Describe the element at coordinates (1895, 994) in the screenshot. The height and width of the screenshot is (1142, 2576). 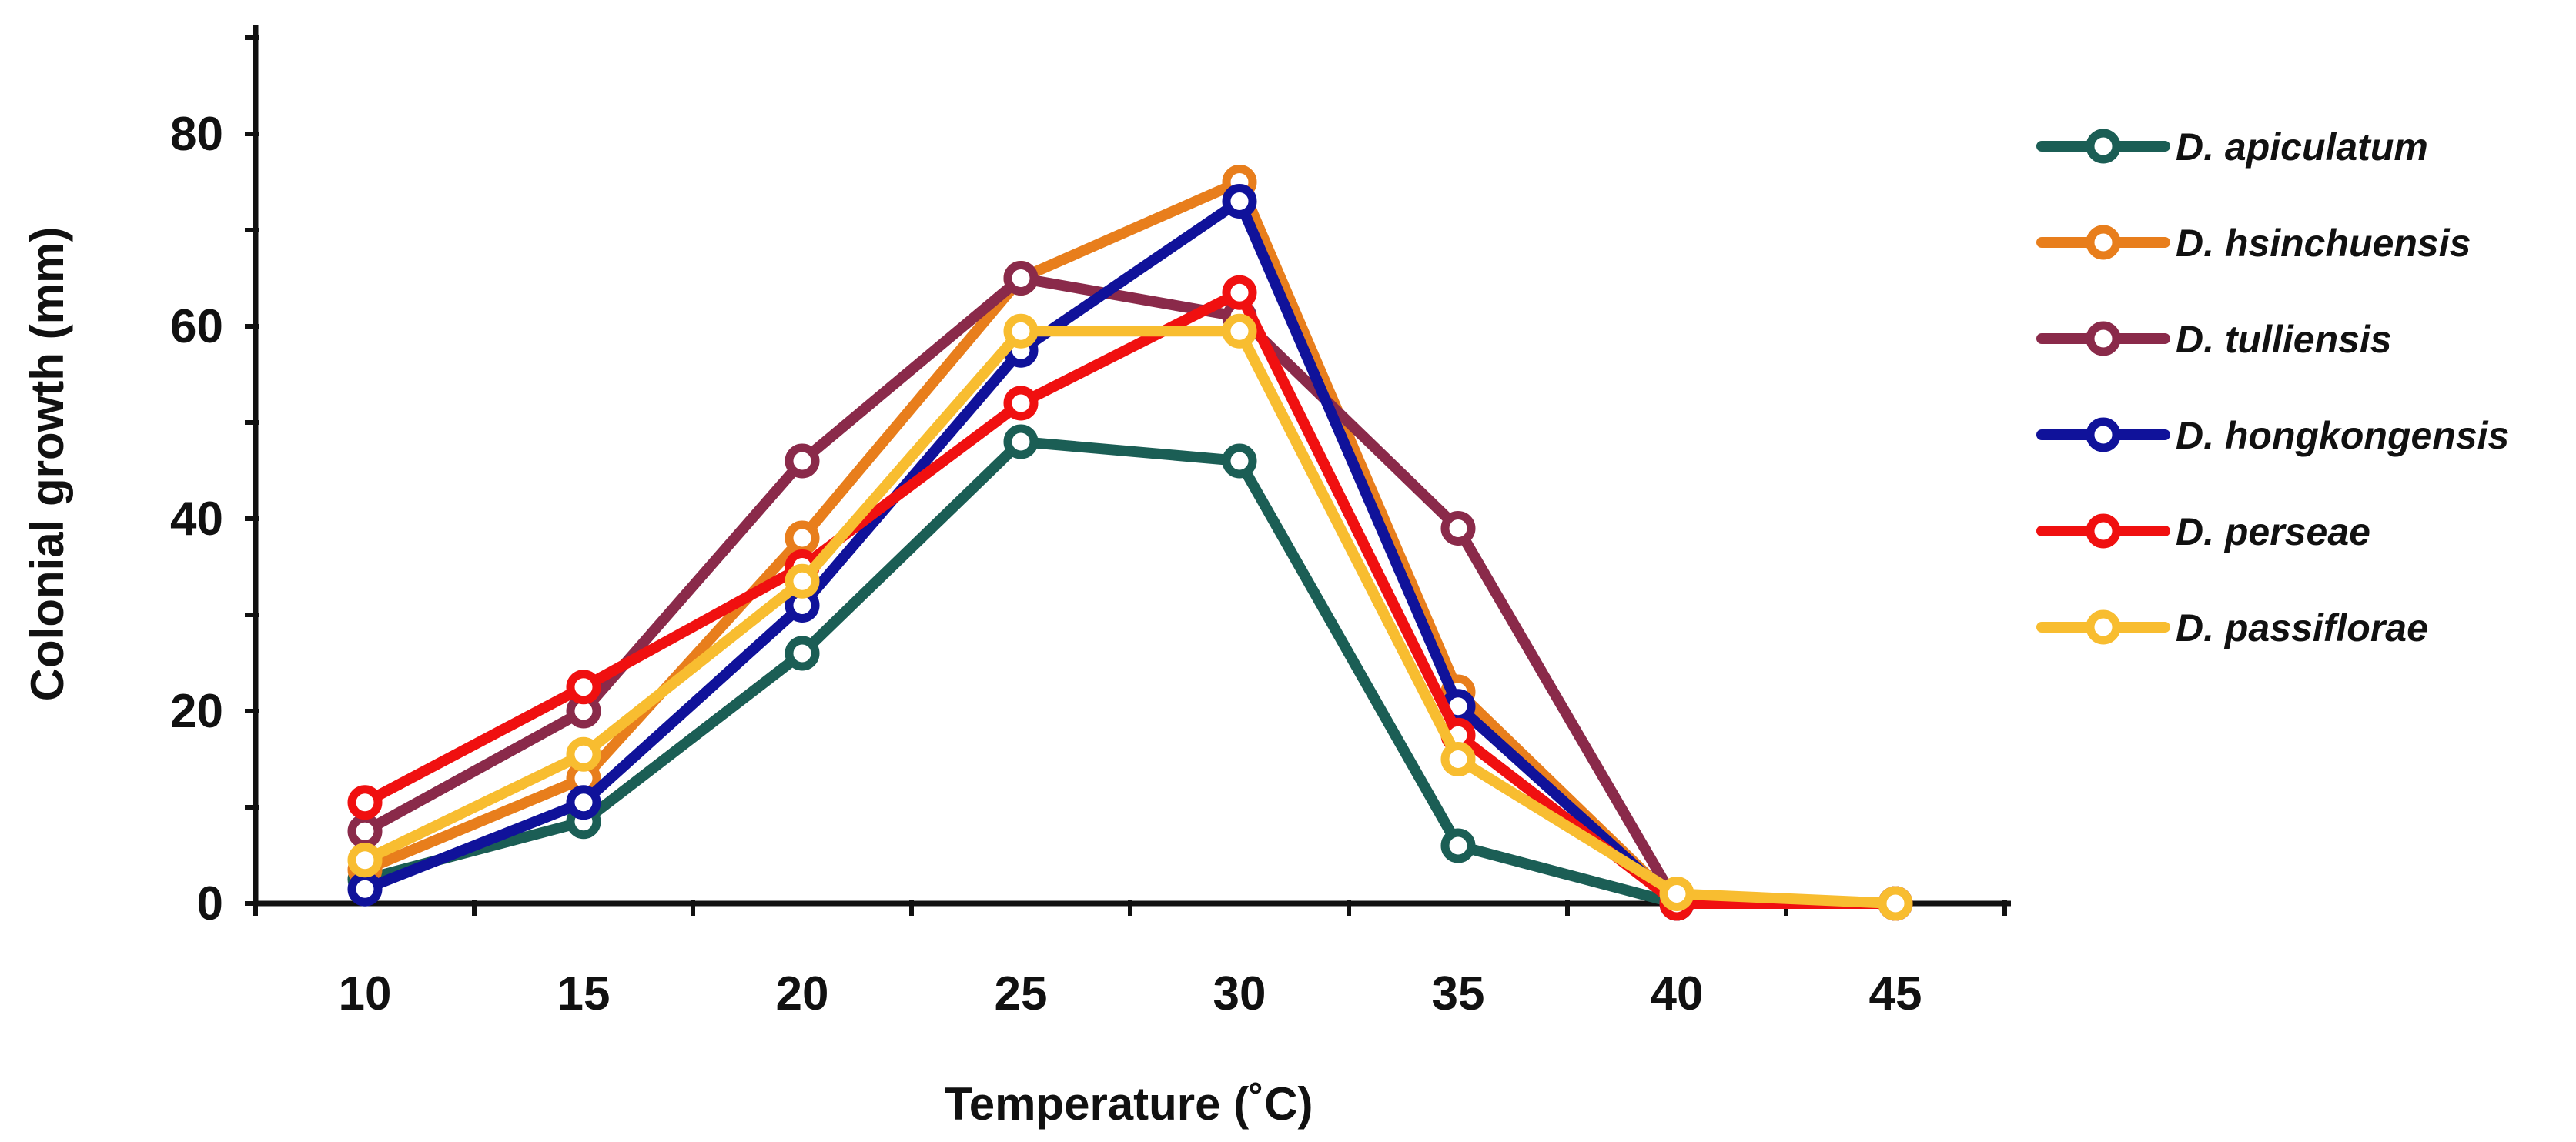
I see `x-tick-label: 45` at that location.